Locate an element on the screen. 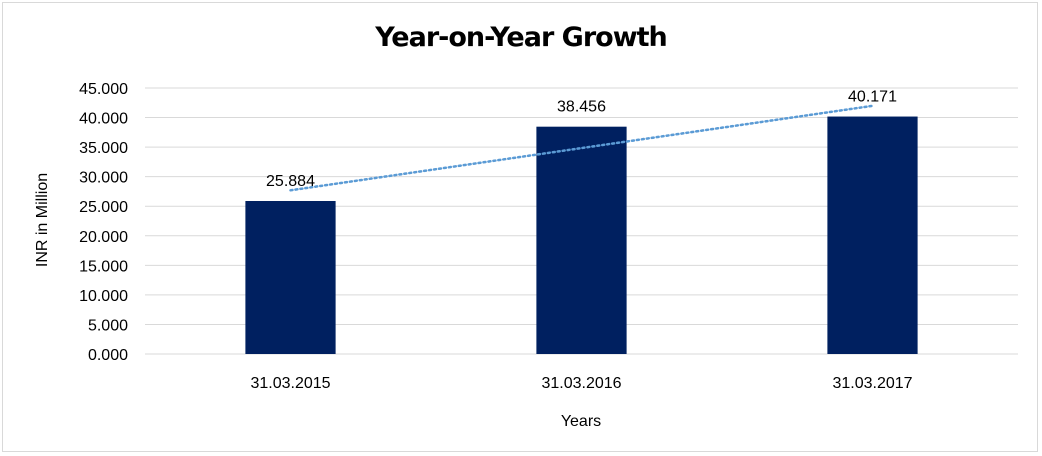 This screenshot has width=1042, height=456. y-tick-label: 25.000 is located at coordinates (103, 207).